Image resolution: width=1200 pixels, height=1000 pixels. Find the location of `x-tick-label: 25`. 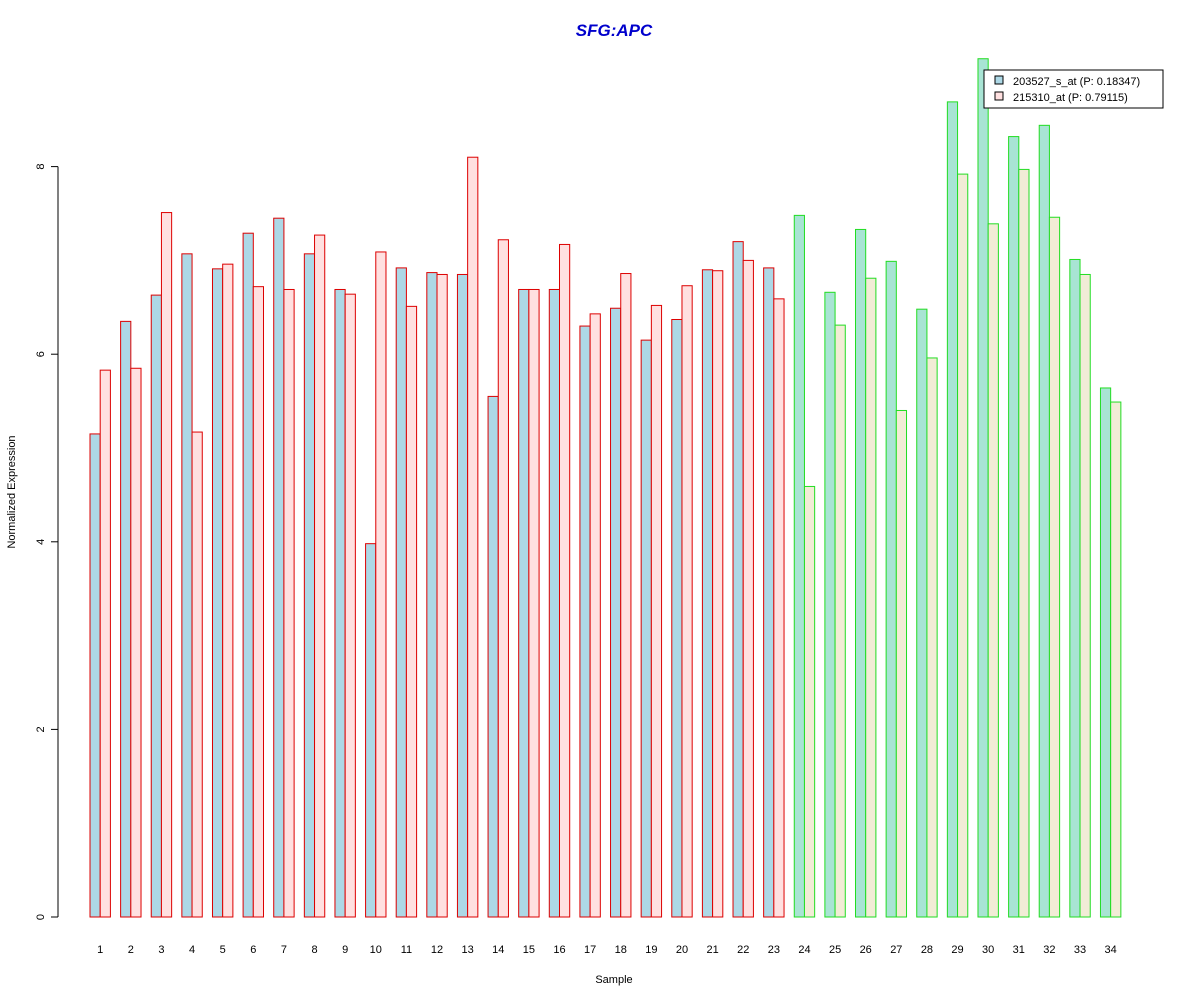

x-tick-label: 25 is located at coordinates (835, 950).